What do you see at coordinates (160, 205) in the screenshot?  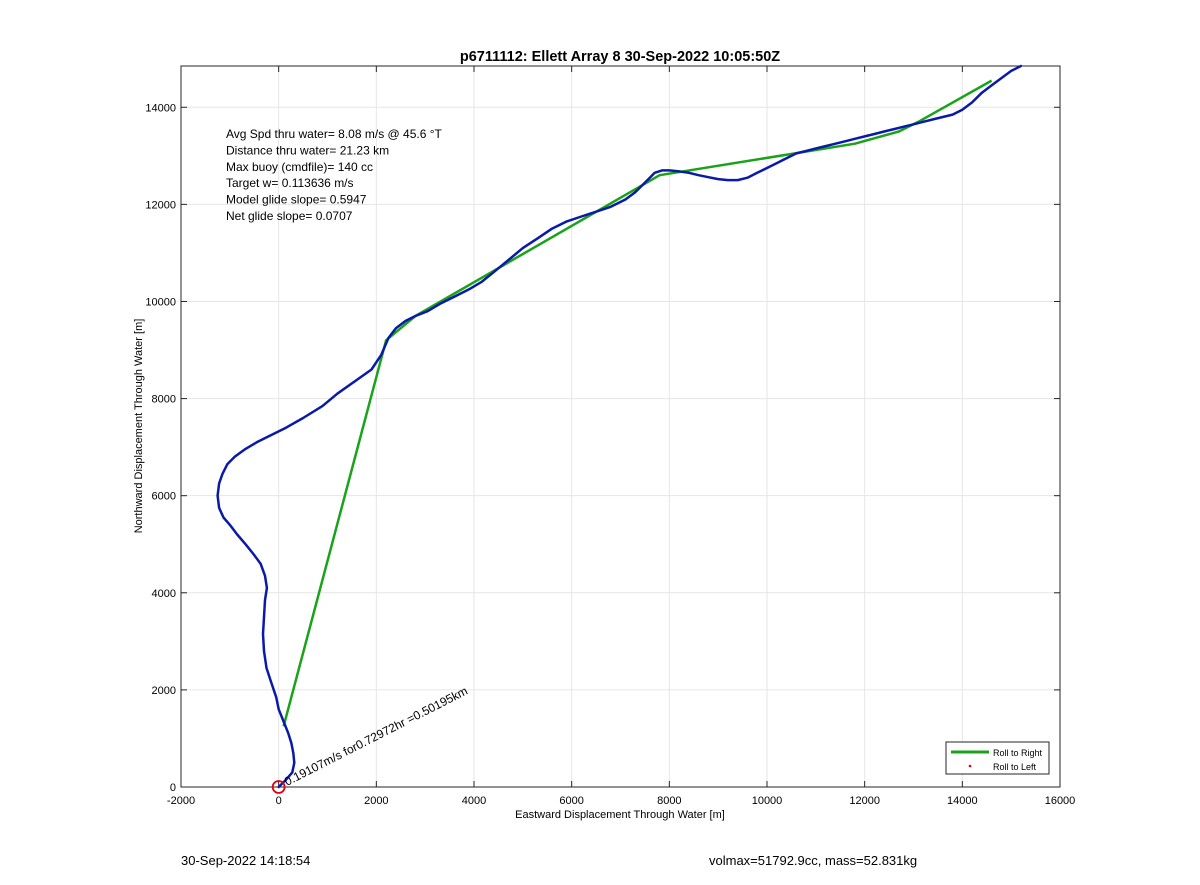 I see `y-tick-label: 12000` at bounding box center [160, 205].